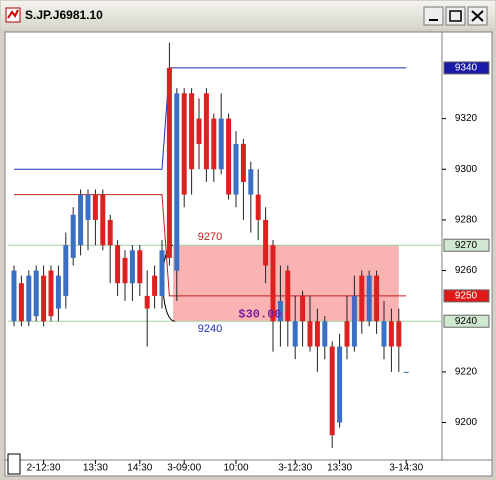  What do you see at coordinates (184, 468) in the screenshot?
I see `x-tick-label: 3-09:00` at bounding box center [184, 468].